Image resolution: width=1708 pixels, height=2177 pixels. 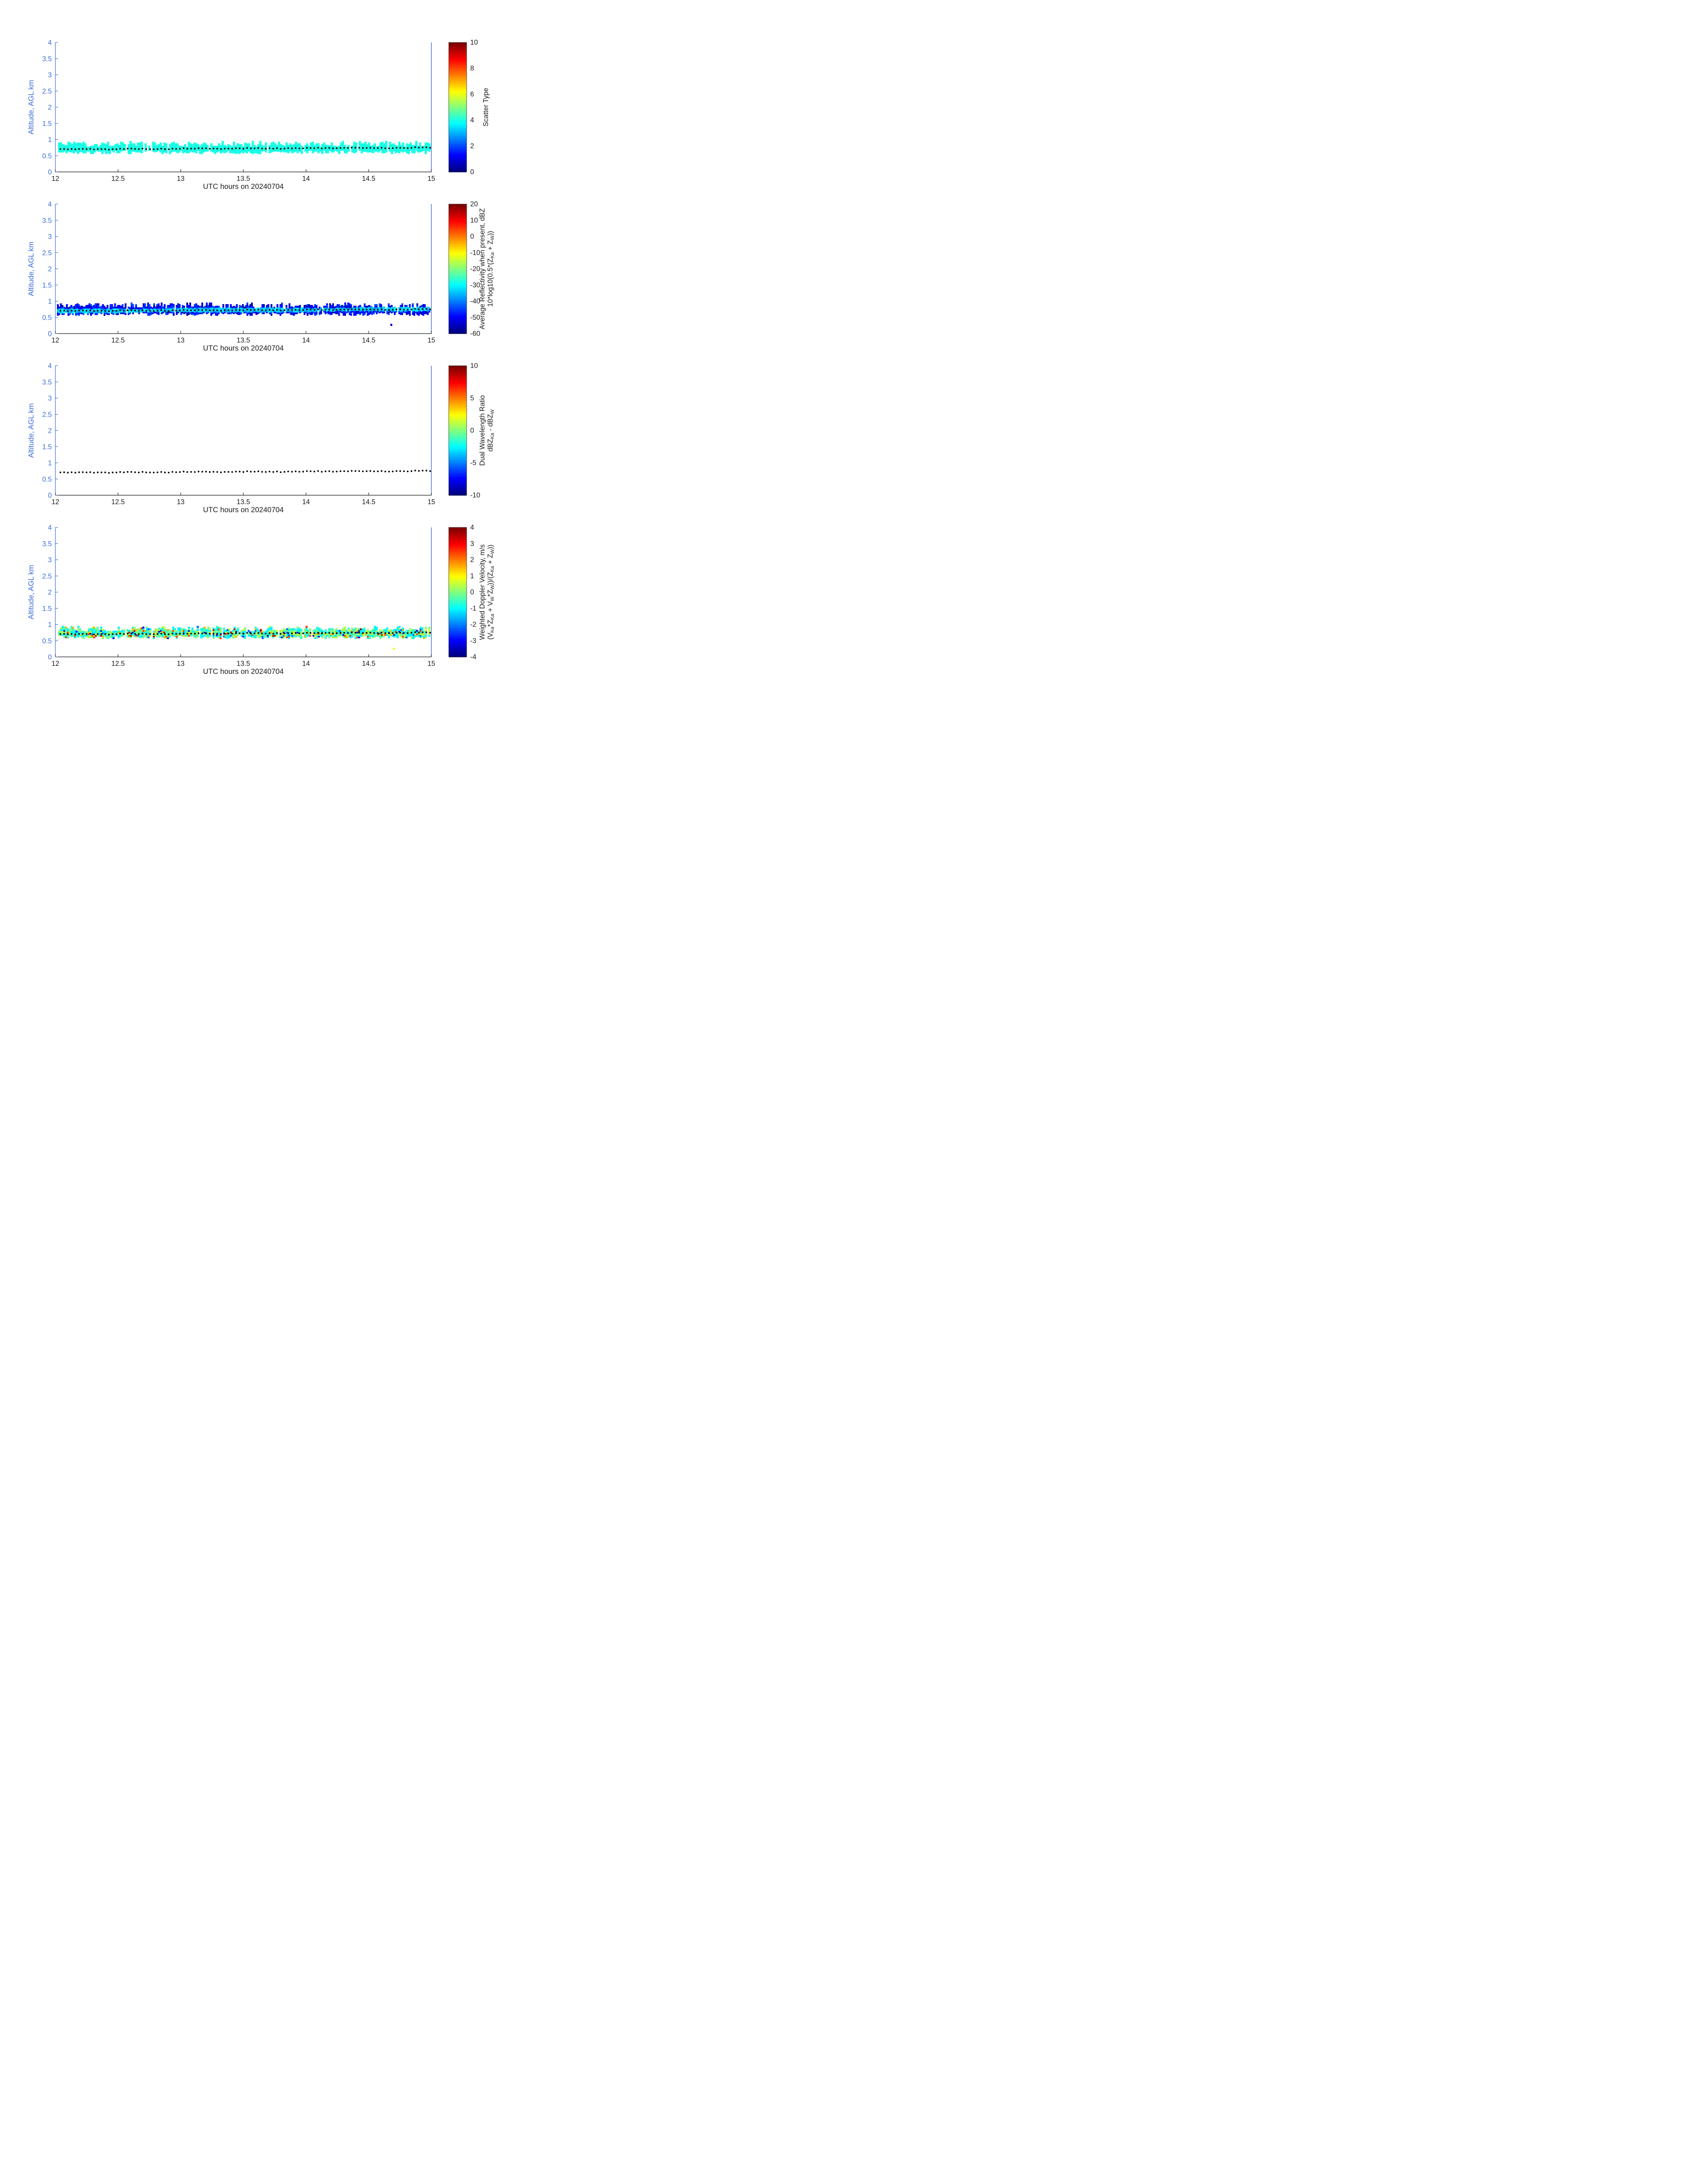 What do you see at coordinates (50, 496) in the screenshot?
I see `y-tick-label: 0` at bounding box center [50, 496].